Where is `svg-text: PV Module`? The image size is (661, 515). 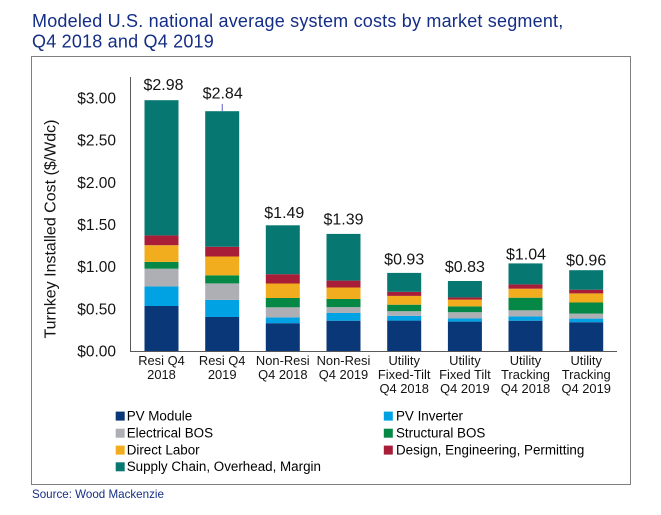 svg-text: PV Module is located at coordinates (160, 415).